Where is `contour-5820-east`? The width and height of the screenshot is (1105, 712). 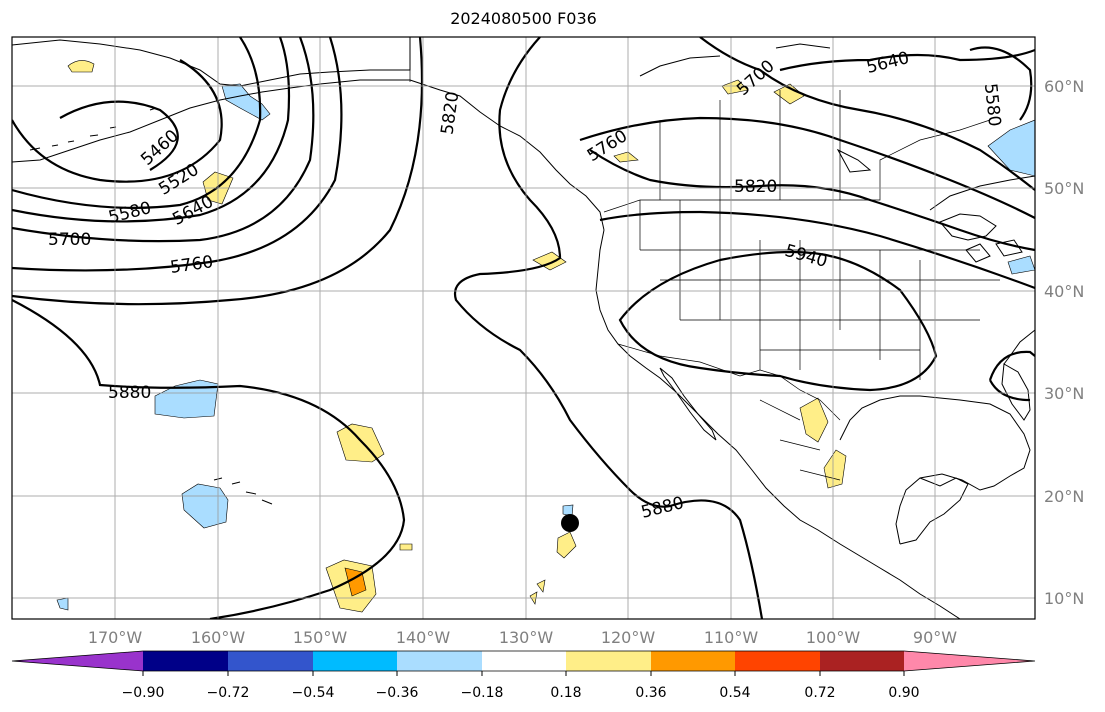
contour-5820-east is located at coordinates (812, 200).